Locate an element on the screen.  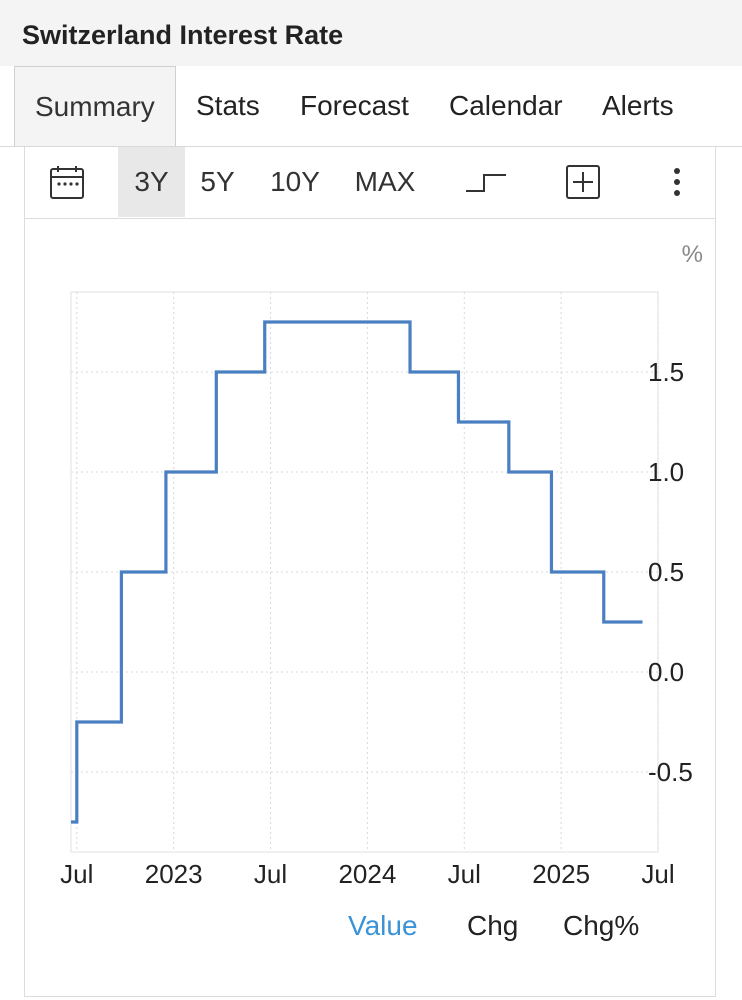
tab-bar: Summary Stats Forecast Calendar Alerts is located at coordinates (371, 106).